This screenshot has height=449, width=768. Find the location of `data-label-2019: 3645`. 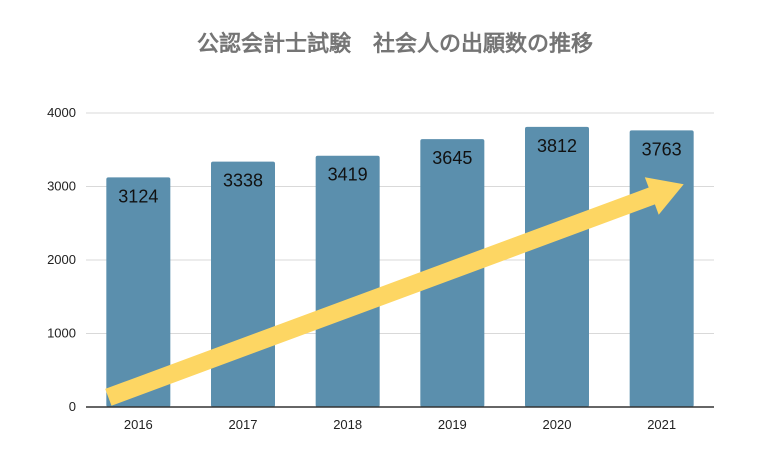

data-label-2019: 3645 is located at coordinates (452, 158).